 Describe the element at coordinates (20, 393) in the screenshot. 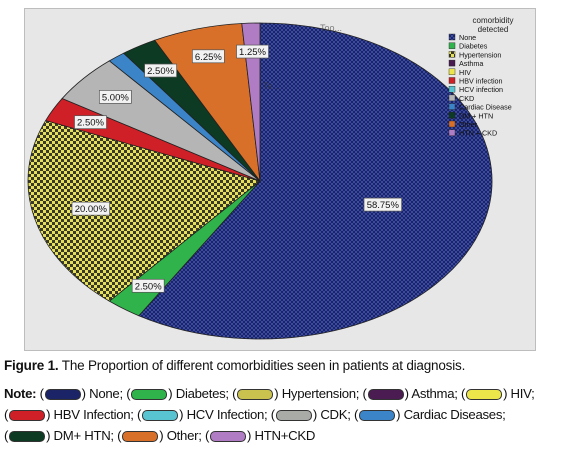

I see `note-label: Note:` at that location.